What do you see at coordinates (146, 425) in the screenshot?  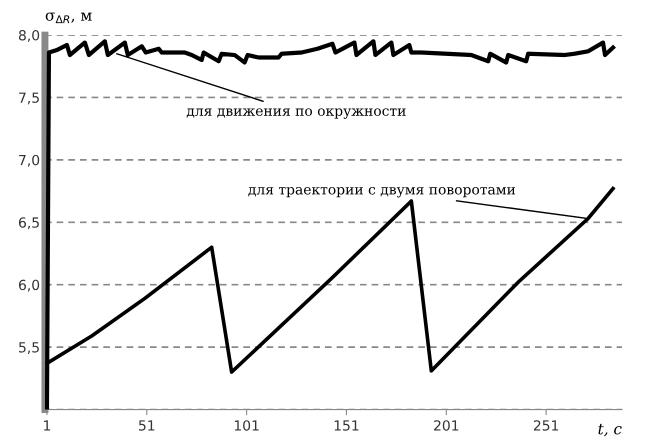 I see `x-tick-label: 51` at bounding box center [146, 425].